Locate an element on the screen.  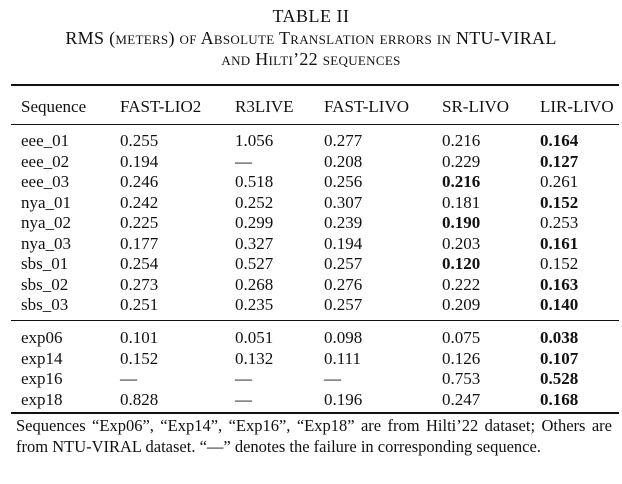
value-cell: 0.254 is located at coordinates (139, 263).